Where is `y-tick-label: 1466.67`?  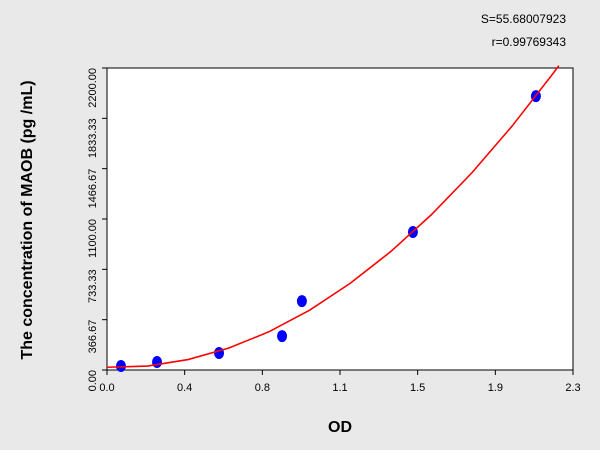
y-tick-label: 1466.67 is located at coordinates (93, 189).